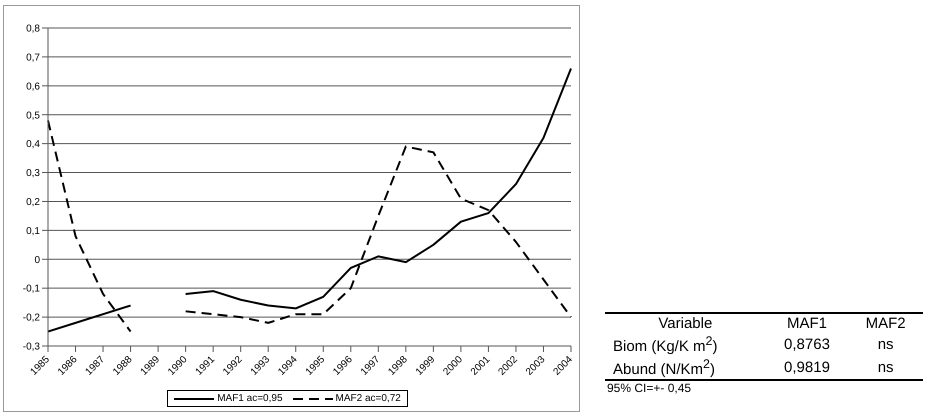 The width and height of the screenshot is (930, 413). What do you see at coordinates (33, 202) in the screenshot?
I see `y-tick-label: 0,2` at bounding box center [33, 202].